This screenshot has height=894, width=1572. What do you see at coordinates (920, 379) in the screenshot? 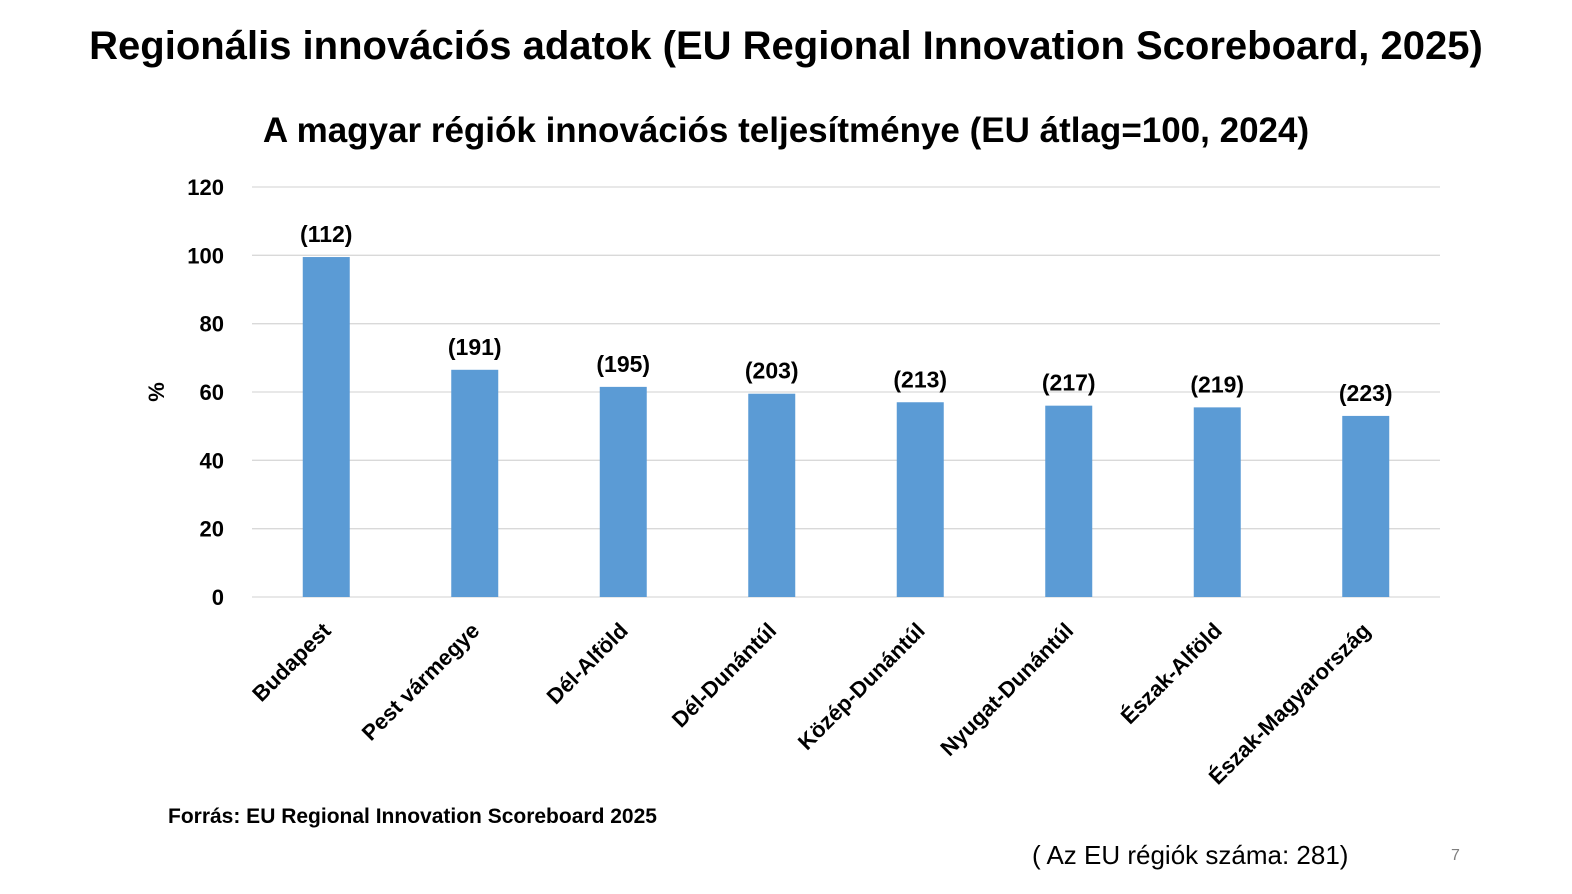
I see `data-label: (213)` at bounding box center [920, 379].